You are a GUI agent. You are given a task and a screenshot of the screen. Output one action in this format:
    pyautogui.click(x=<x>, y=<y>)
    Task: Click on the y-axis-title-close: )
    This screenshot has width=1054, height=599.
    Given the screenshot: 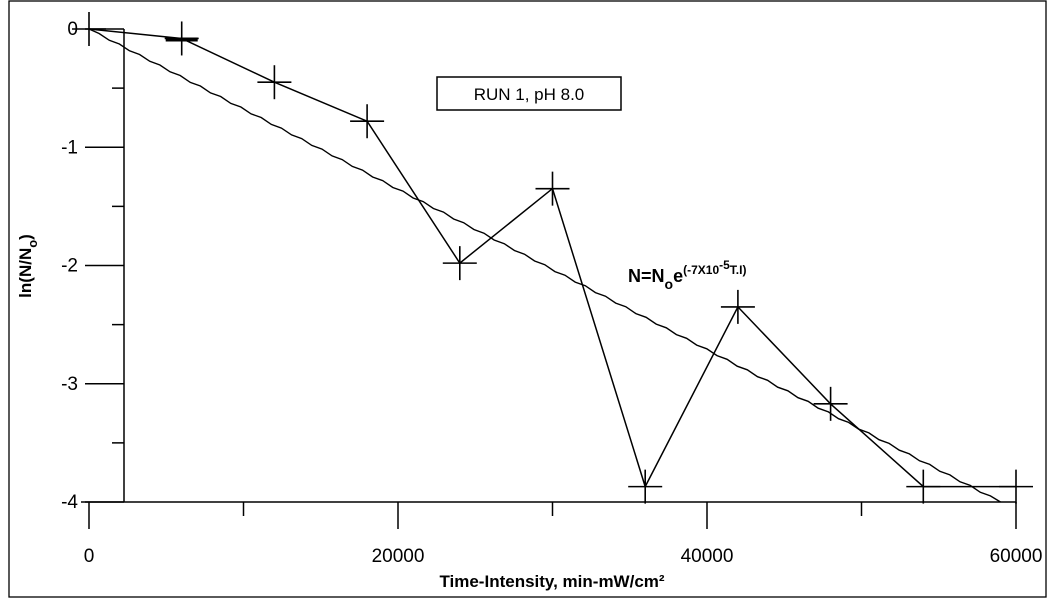 What is the action you would take?
    pyautogui.click(x=25, y=237)
    